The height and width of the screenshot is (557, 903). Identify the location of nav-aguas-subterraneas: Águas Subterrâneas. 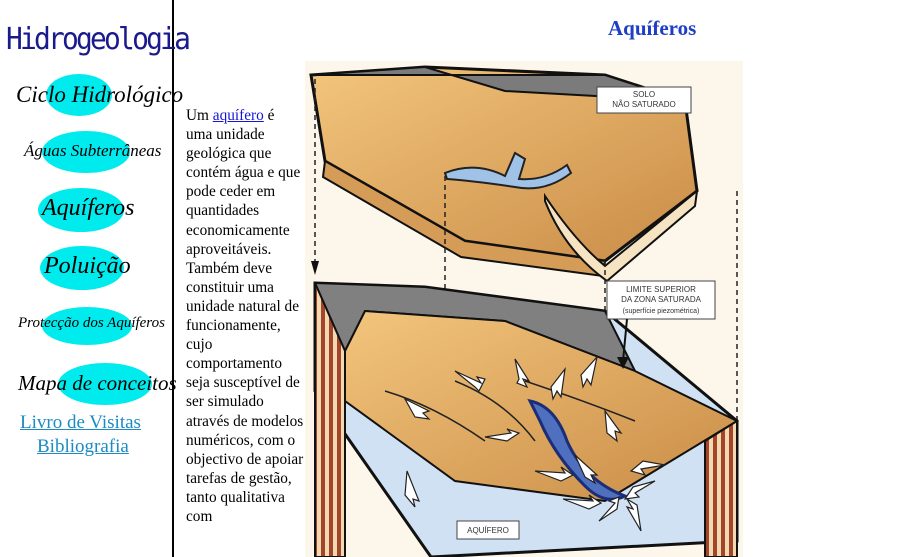
(93, 152).